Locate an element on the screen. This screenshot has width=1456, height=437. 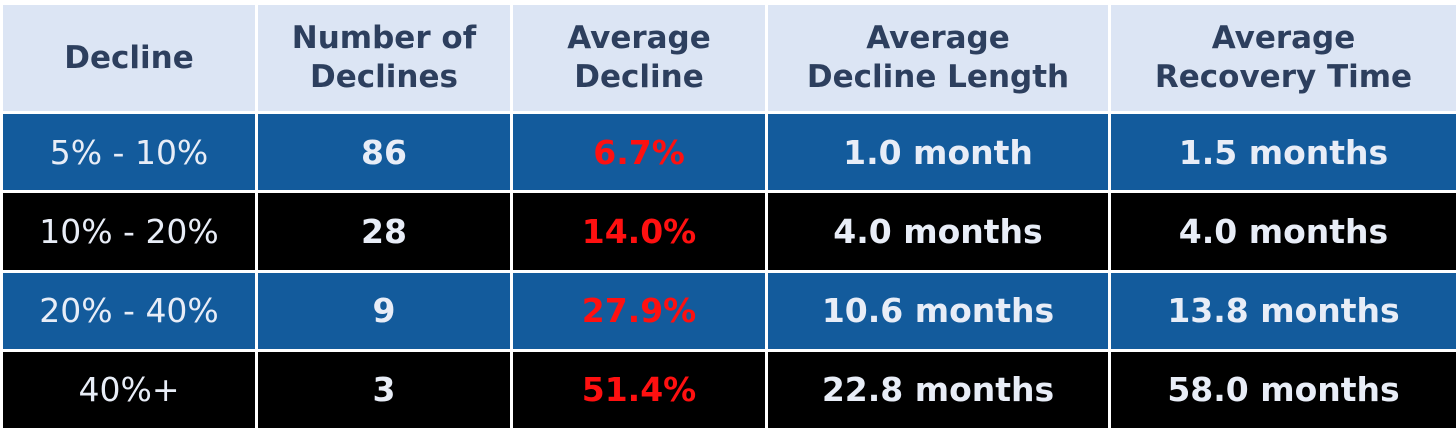
table-cell: 1.0 month is located at coordinates (938, 152).